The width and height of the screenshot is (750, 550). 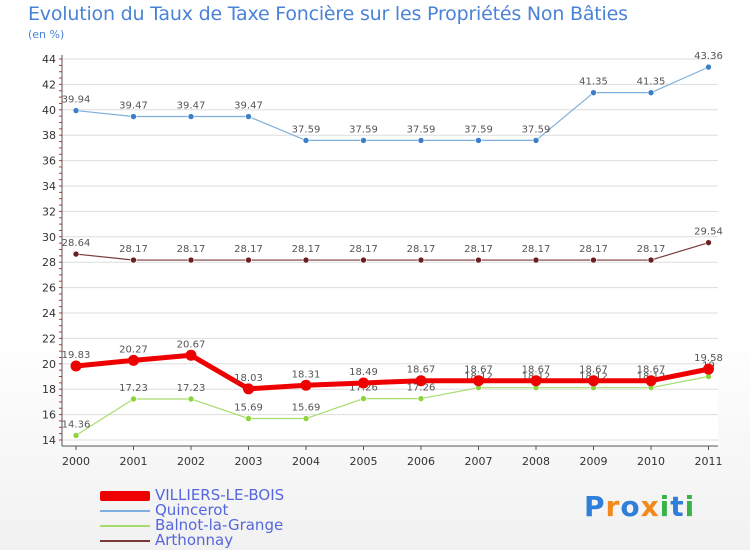 What do you see at coordinates (76, 424) in the screenshot?
I see `data-label: 14.36` at bounding box center [76, 424].